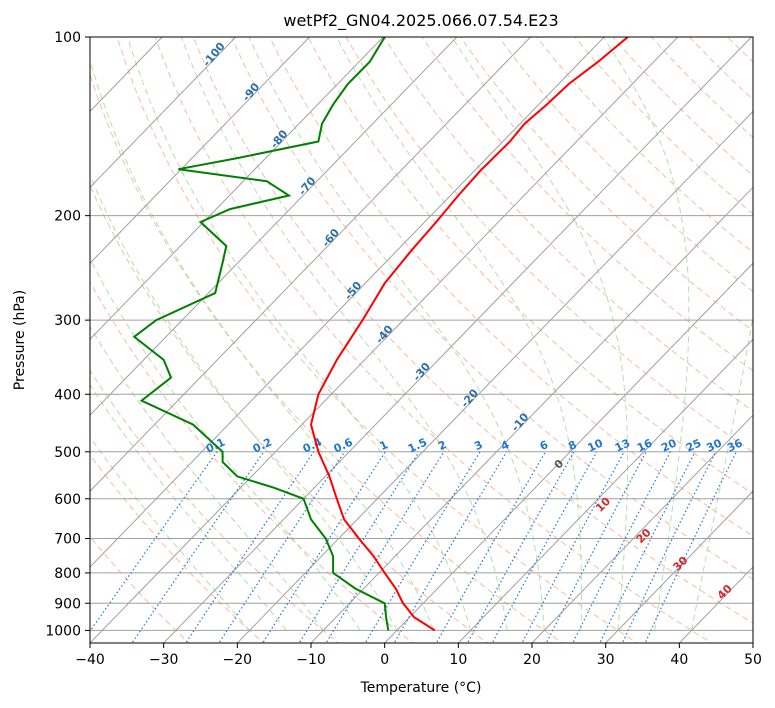  Describe the element at coordinates (559, 464) in the screenshot. I see `moist-adiabat-label: 0` at that location.